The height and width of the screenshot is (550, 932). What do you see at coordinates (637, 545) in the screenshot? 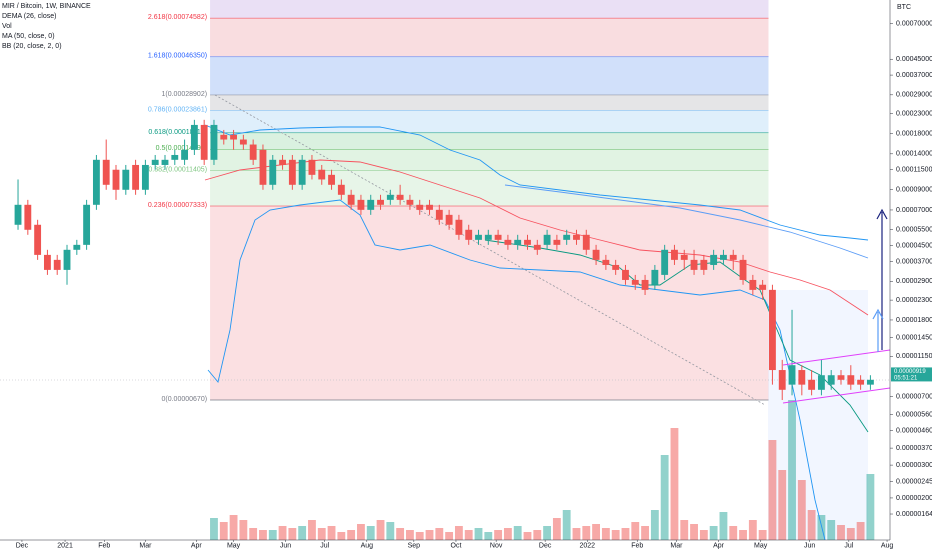
I see `x-tick-label: Feb` at bounding box center [637, 545].